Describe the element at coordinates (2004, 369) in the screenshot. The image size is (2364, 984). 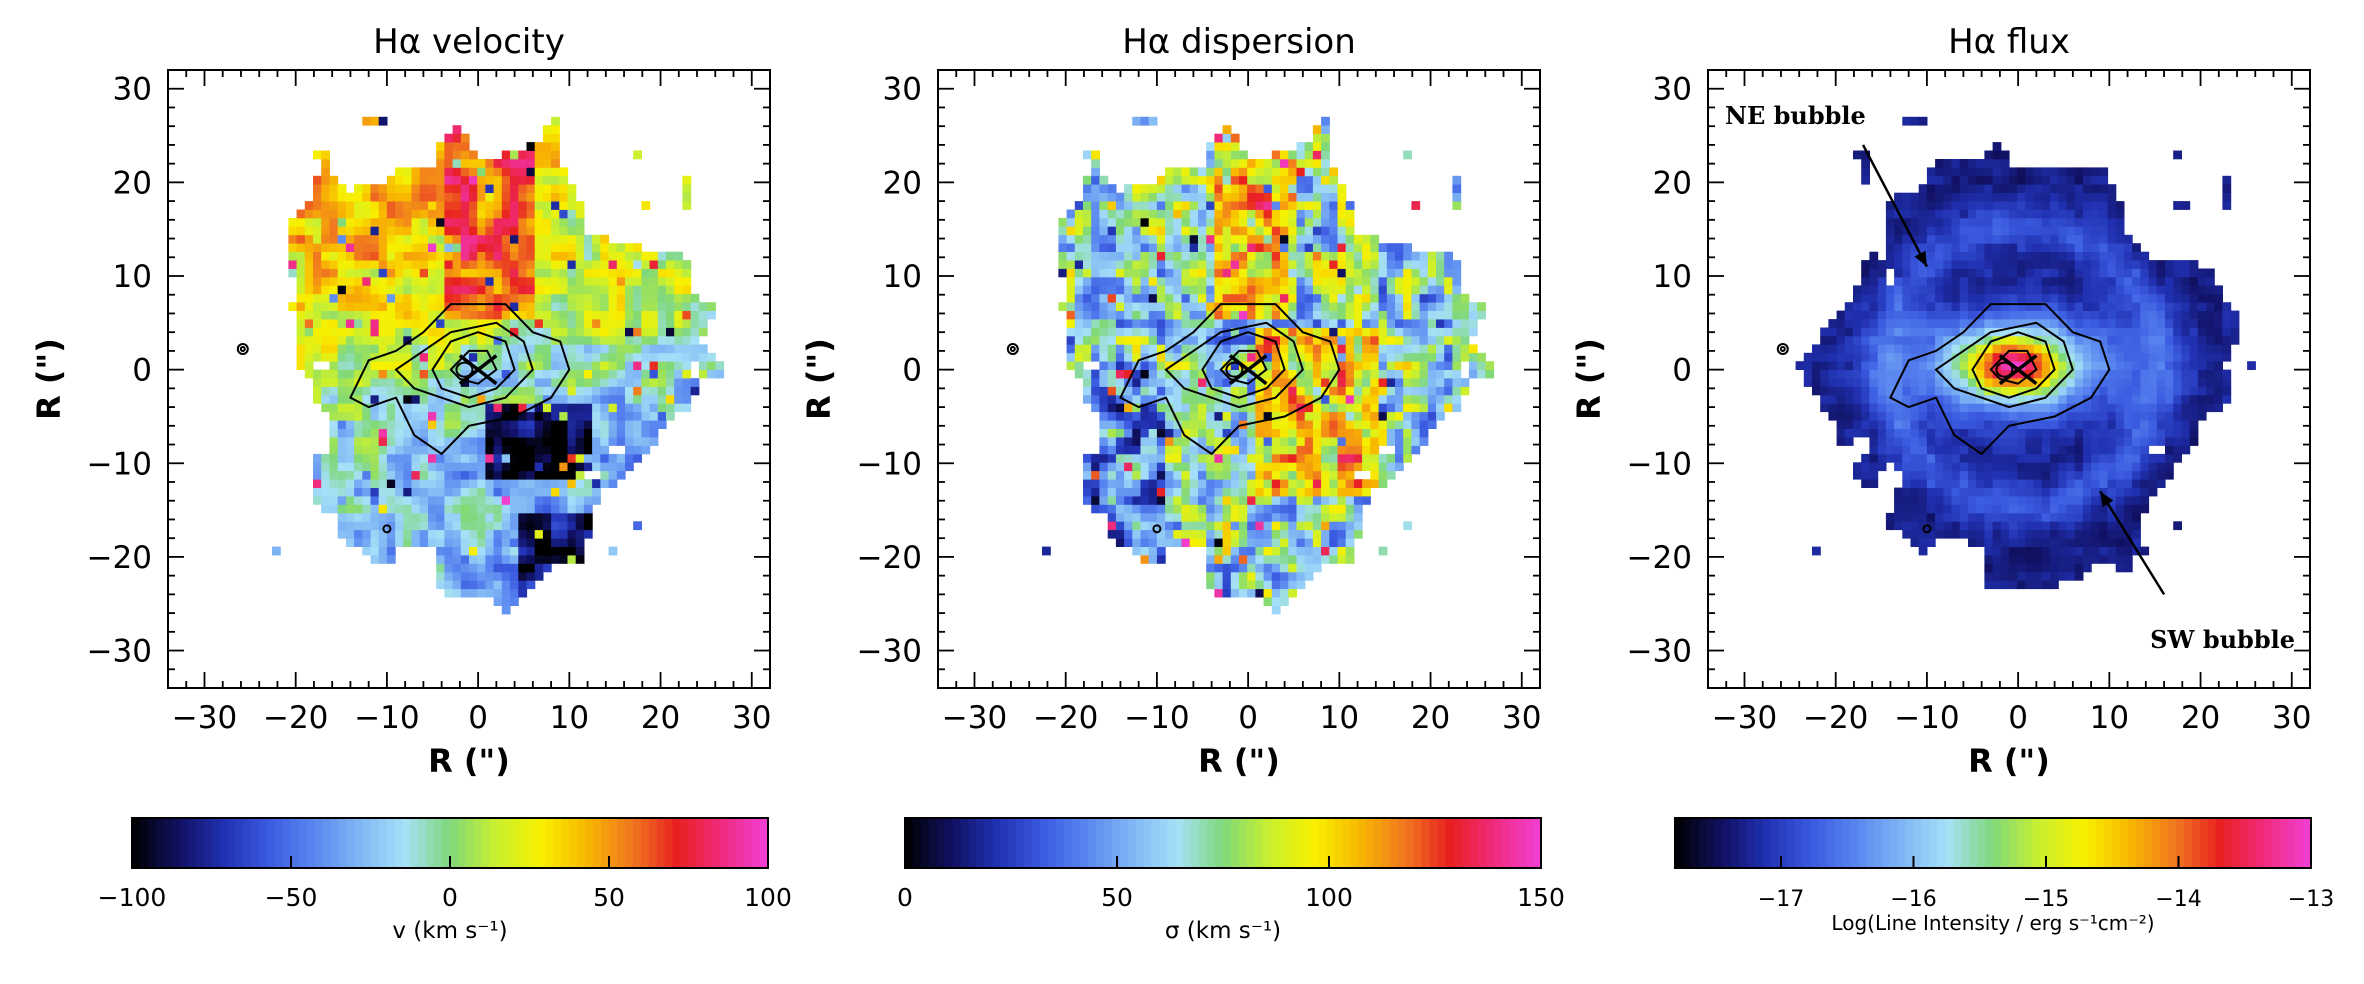
I see `contour-core` at that location.